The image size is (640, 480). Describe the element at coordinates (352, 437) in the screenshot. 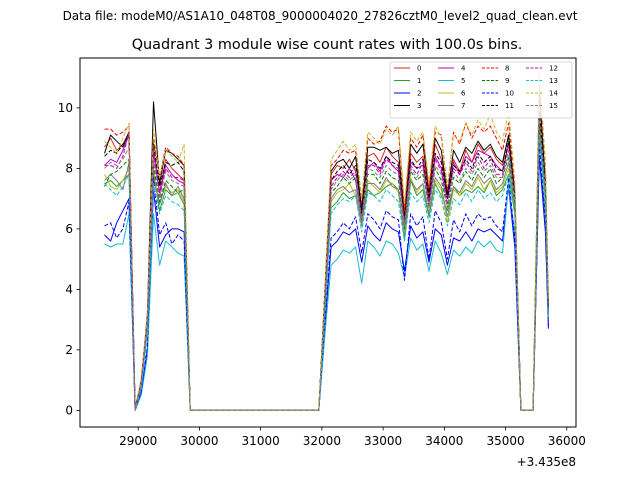

I see `x-axis: 29000 30000 31000 32000 33000 34000 35000 36000` at that location.